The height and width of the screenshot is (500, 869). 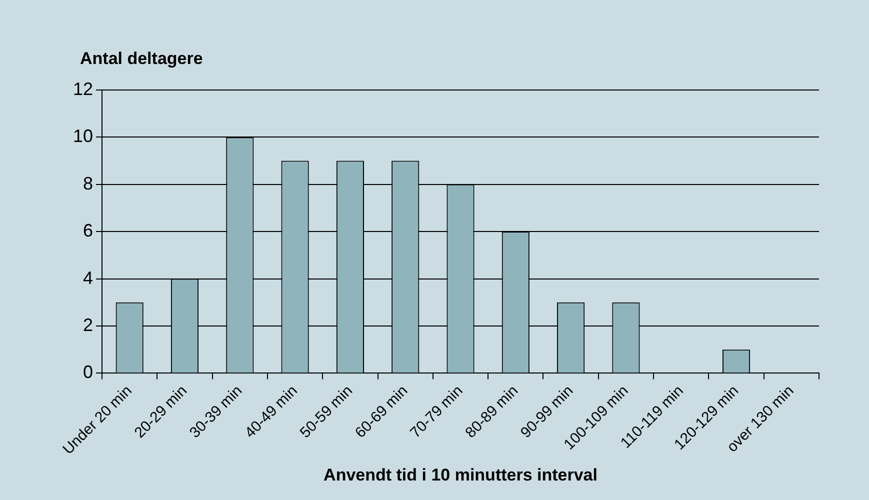 I want to click on y-tick-label: 4, so click(x=88, y=278).